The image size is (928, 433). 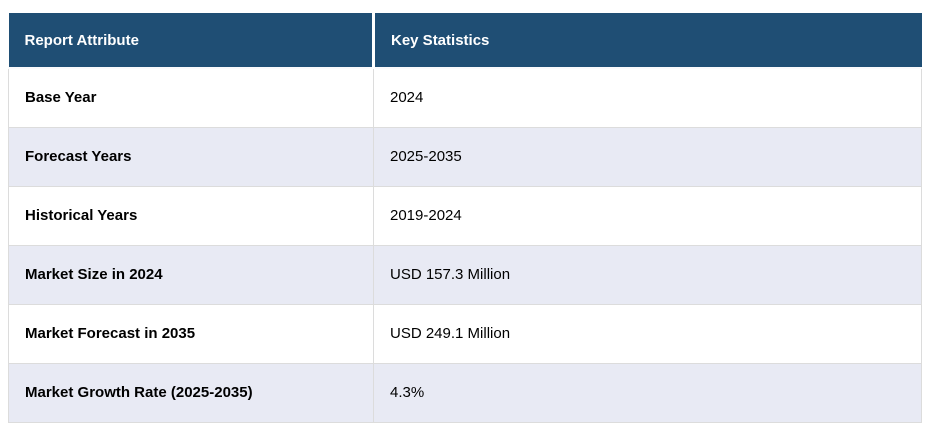 I want to click on table-row: Historical Years 2019-2024, so click(x=465, y=216).